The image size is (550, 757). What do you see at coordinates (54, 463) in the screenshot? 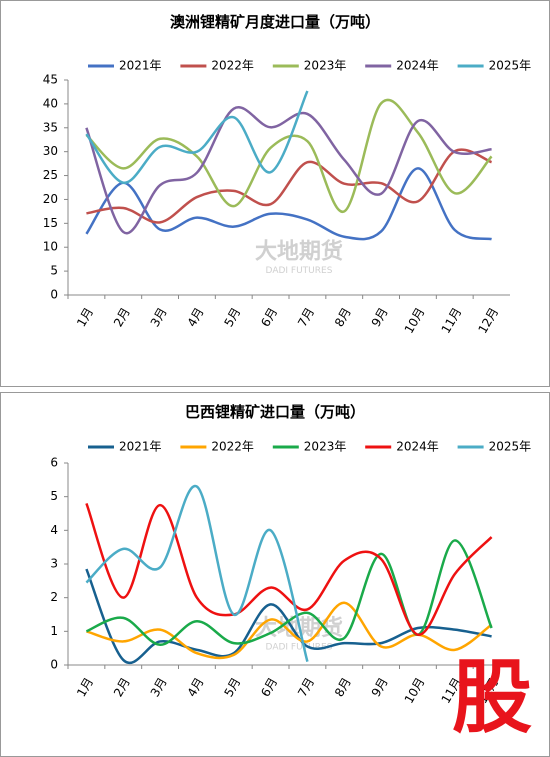
I see `y-tick-label: 6` at bounding box center [54, 463].